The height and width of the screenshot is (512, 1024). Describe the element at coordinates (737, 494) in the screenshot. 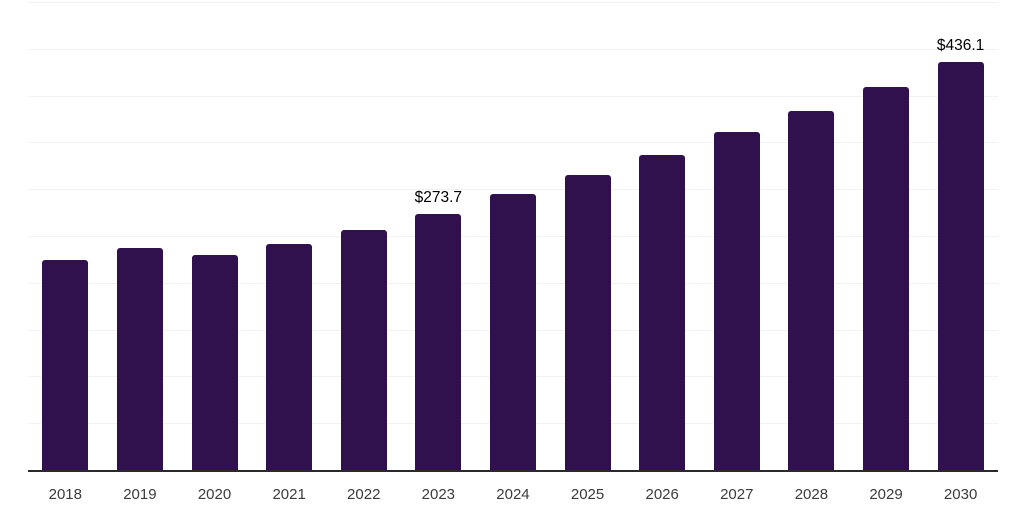

I see `x-tick-label-2027: 2027` at that location.